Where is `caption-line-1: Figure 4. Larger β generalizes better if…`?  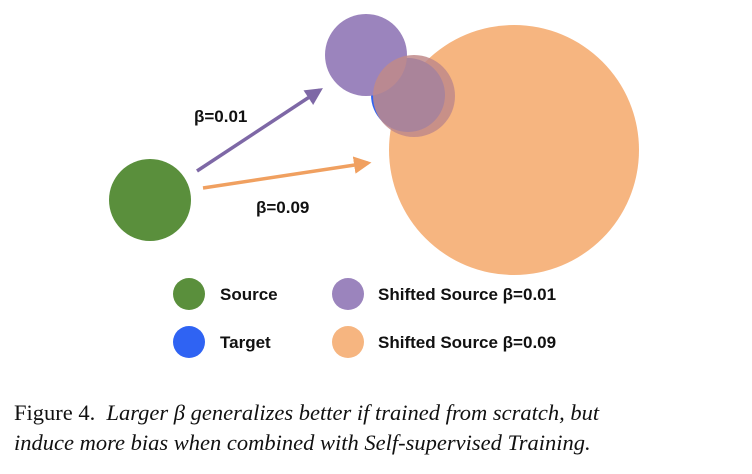 caption-line-1: Figure 4. Larger β generalizes better if… is located at coordinates (379, 413).